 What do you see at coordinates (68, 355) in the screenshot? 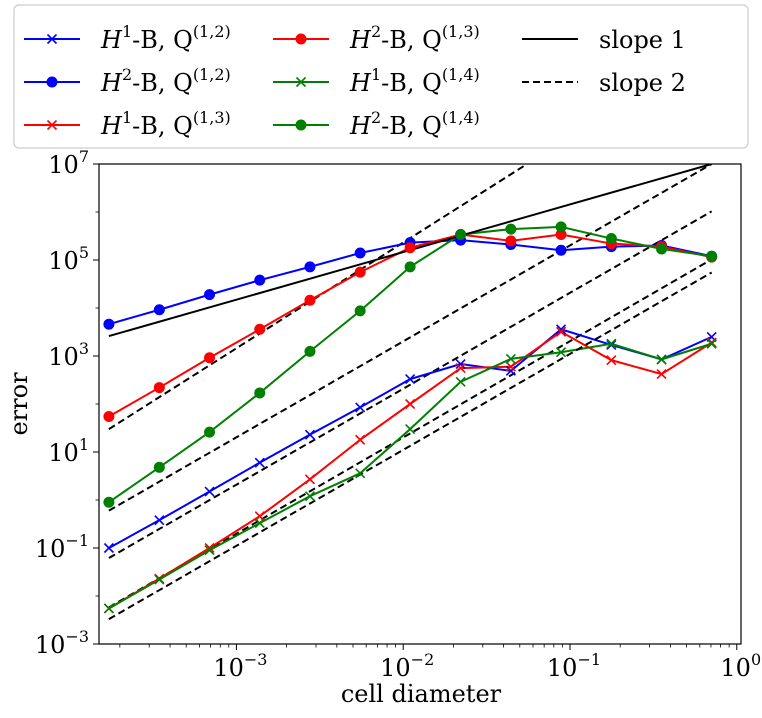
I see `y-tick-label-4: 10³` at bounding box center [68, 355].